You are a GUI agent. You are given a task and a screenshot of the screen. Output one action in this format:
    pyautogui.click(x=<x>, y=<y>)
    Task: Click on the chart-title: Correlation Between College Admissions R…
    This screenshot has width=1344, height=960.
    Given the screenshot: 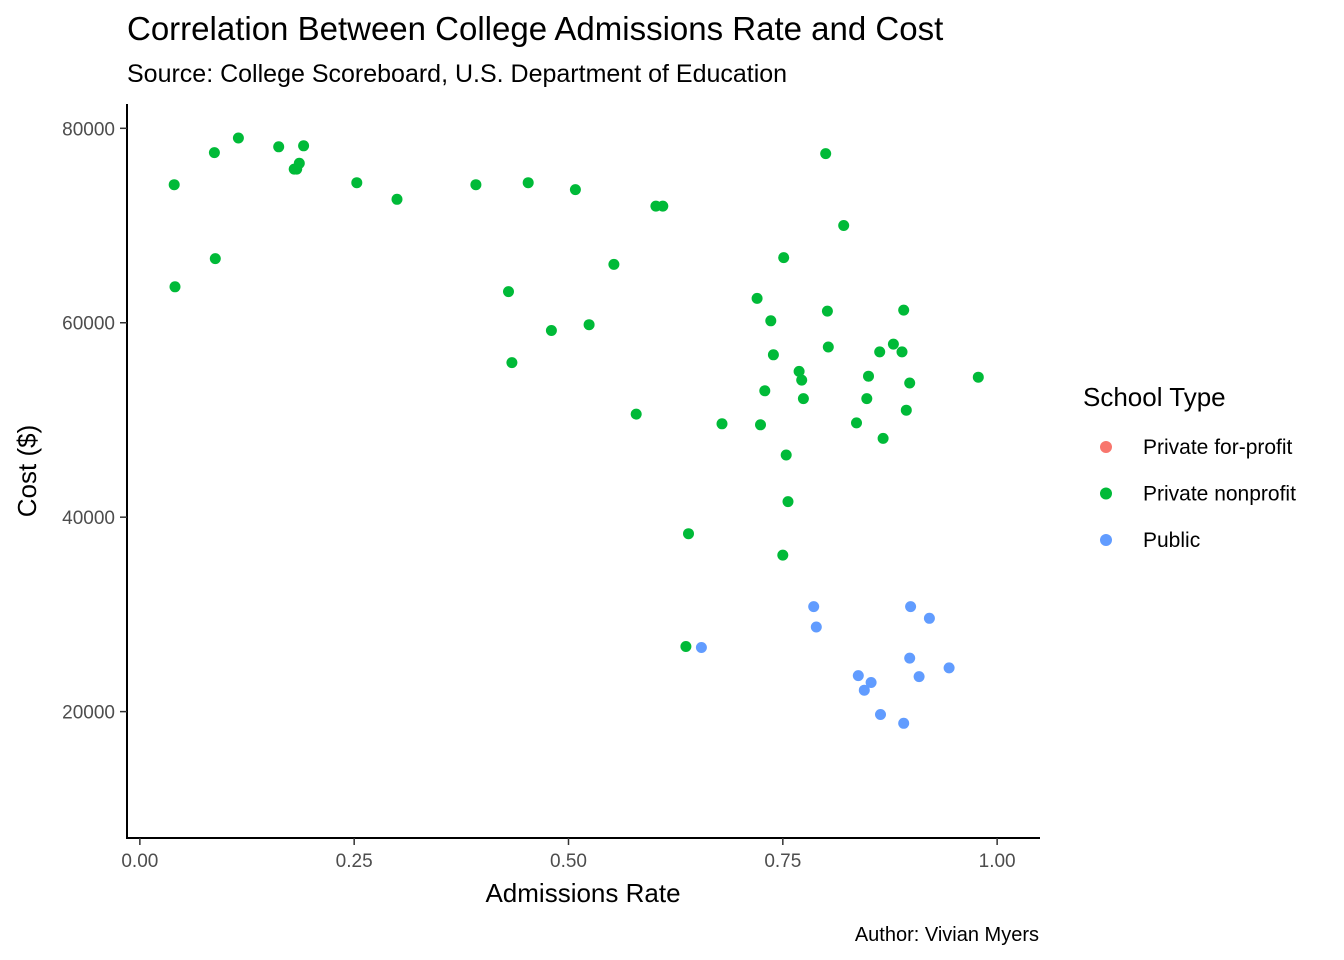 What is the action you would take?
    pyautogui.click(x=535, y=28)
    